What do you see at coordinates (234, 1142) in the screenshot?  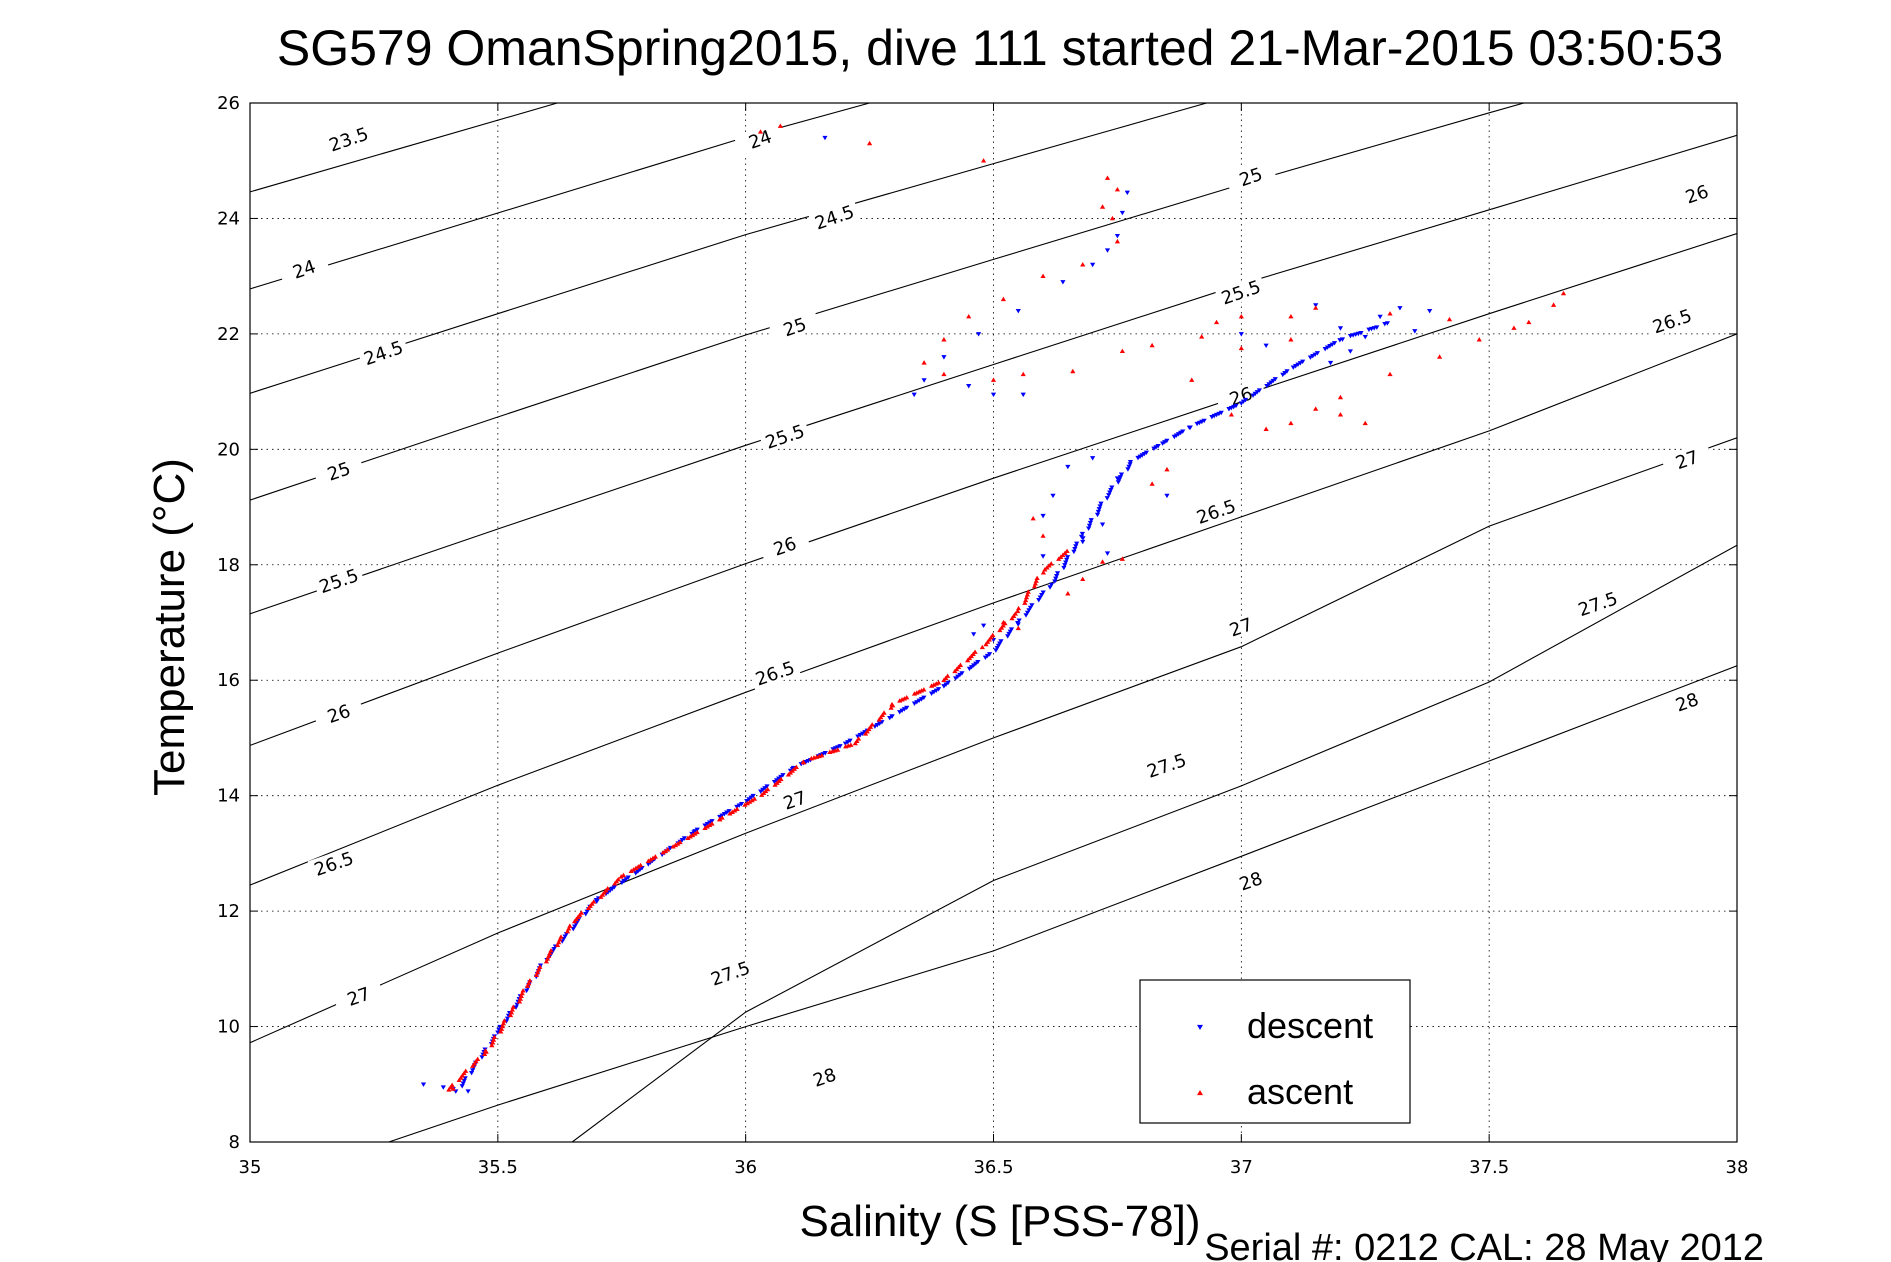 I see `y-tick-label: 8` at bounding box center [234, 1142].